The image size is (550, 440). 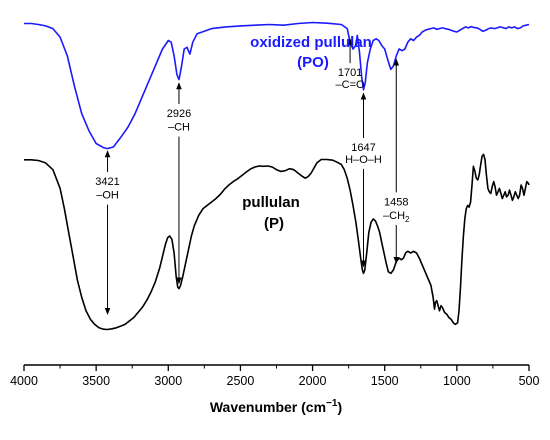 What do you see at coordinates (339, 407) in the screenshot?
I see `x-axis-title-end: )` at bounding box center [339, 407].